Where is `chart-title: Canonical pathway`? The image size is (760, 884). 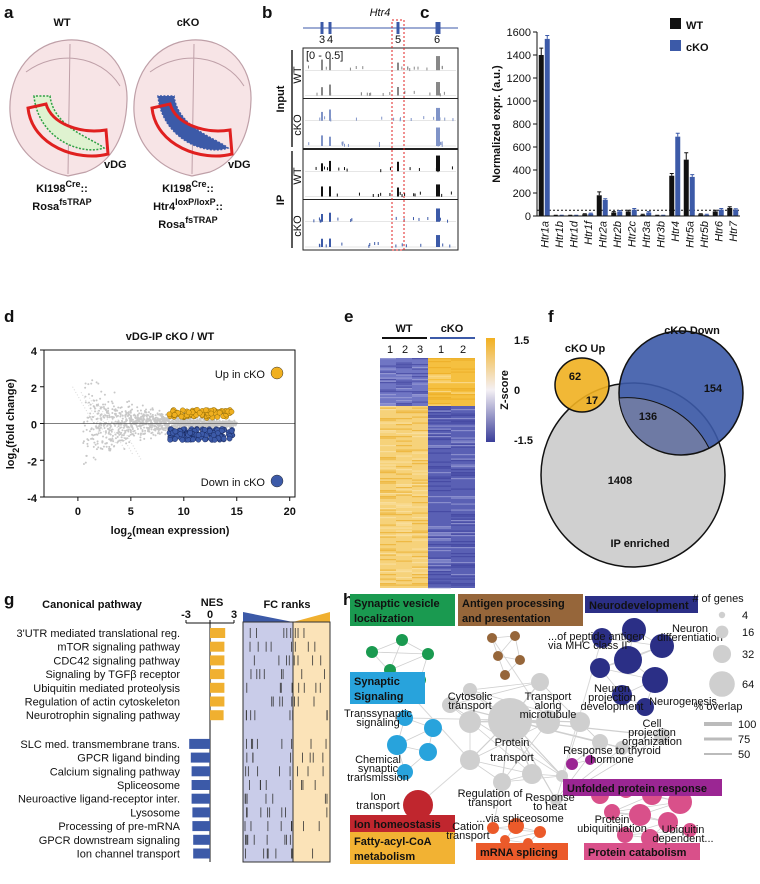
chart-title: Canonical pathway is located at coordinates (92, 605).